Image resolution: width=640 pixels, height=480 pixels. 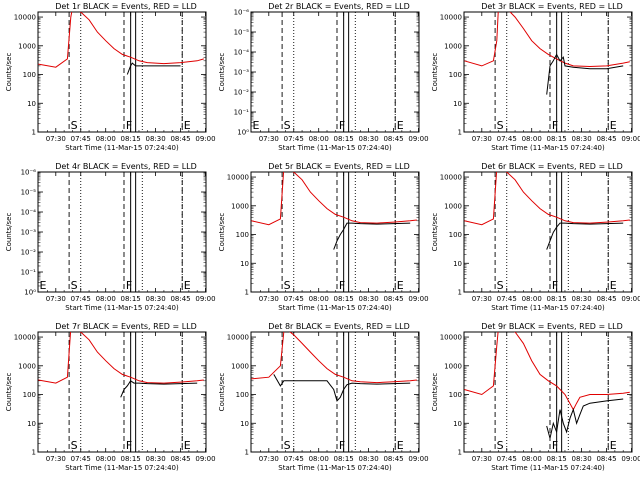 I want to click on chart-title: Det 7r BLACK = Events, RED = LLD, so click(x=126, y=326).